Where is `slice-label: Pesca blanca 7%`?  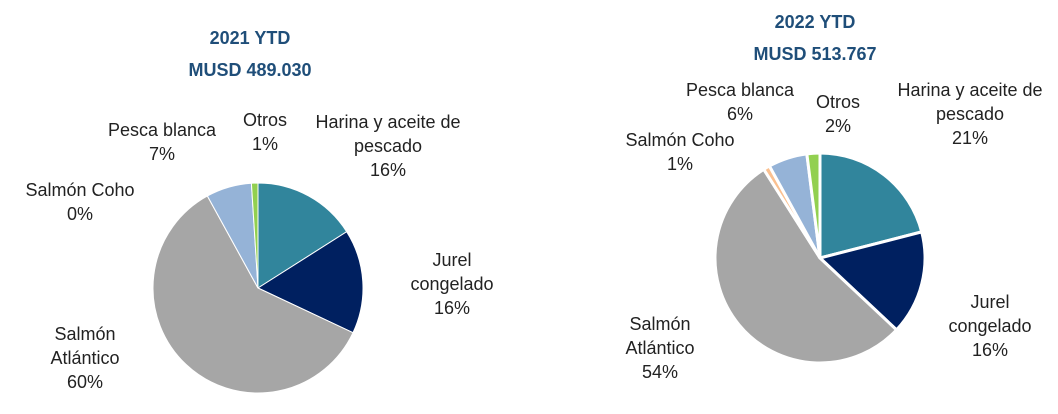 slice-label: Pesca blanca 7% is located at coordinates (162, 142).